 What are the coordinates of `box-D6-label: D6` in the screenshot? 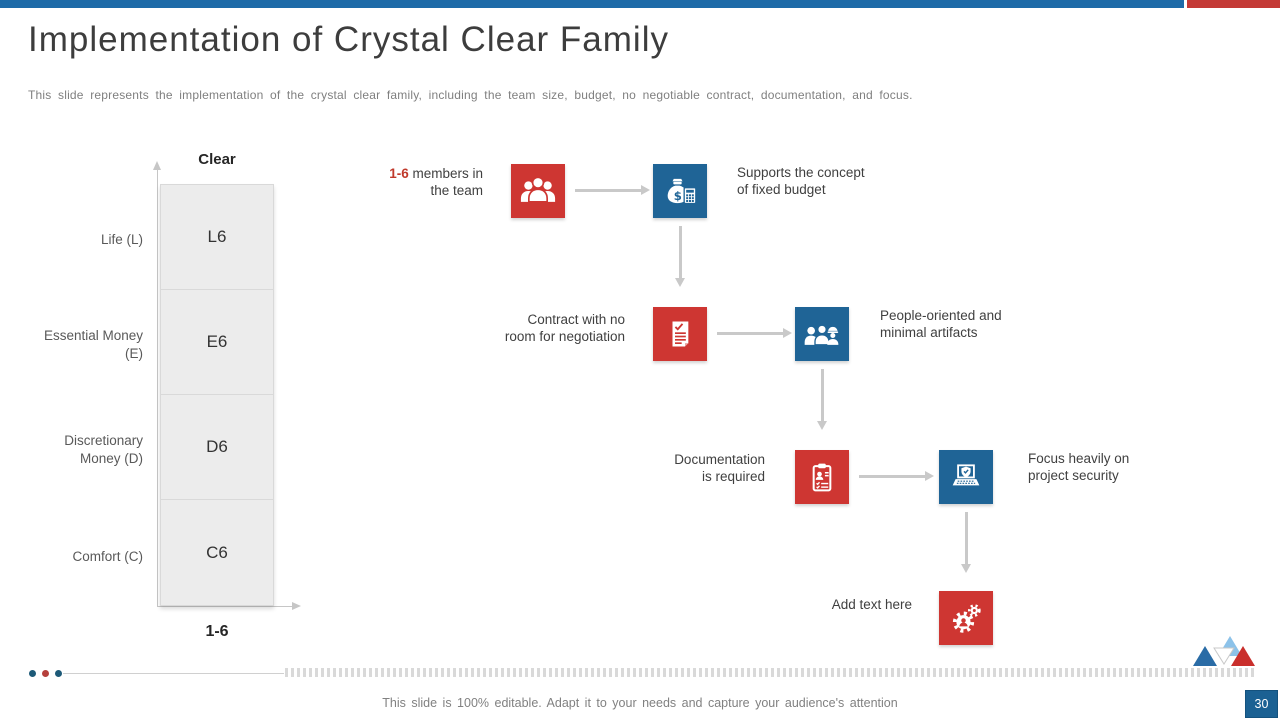 It's located at (217, 446).